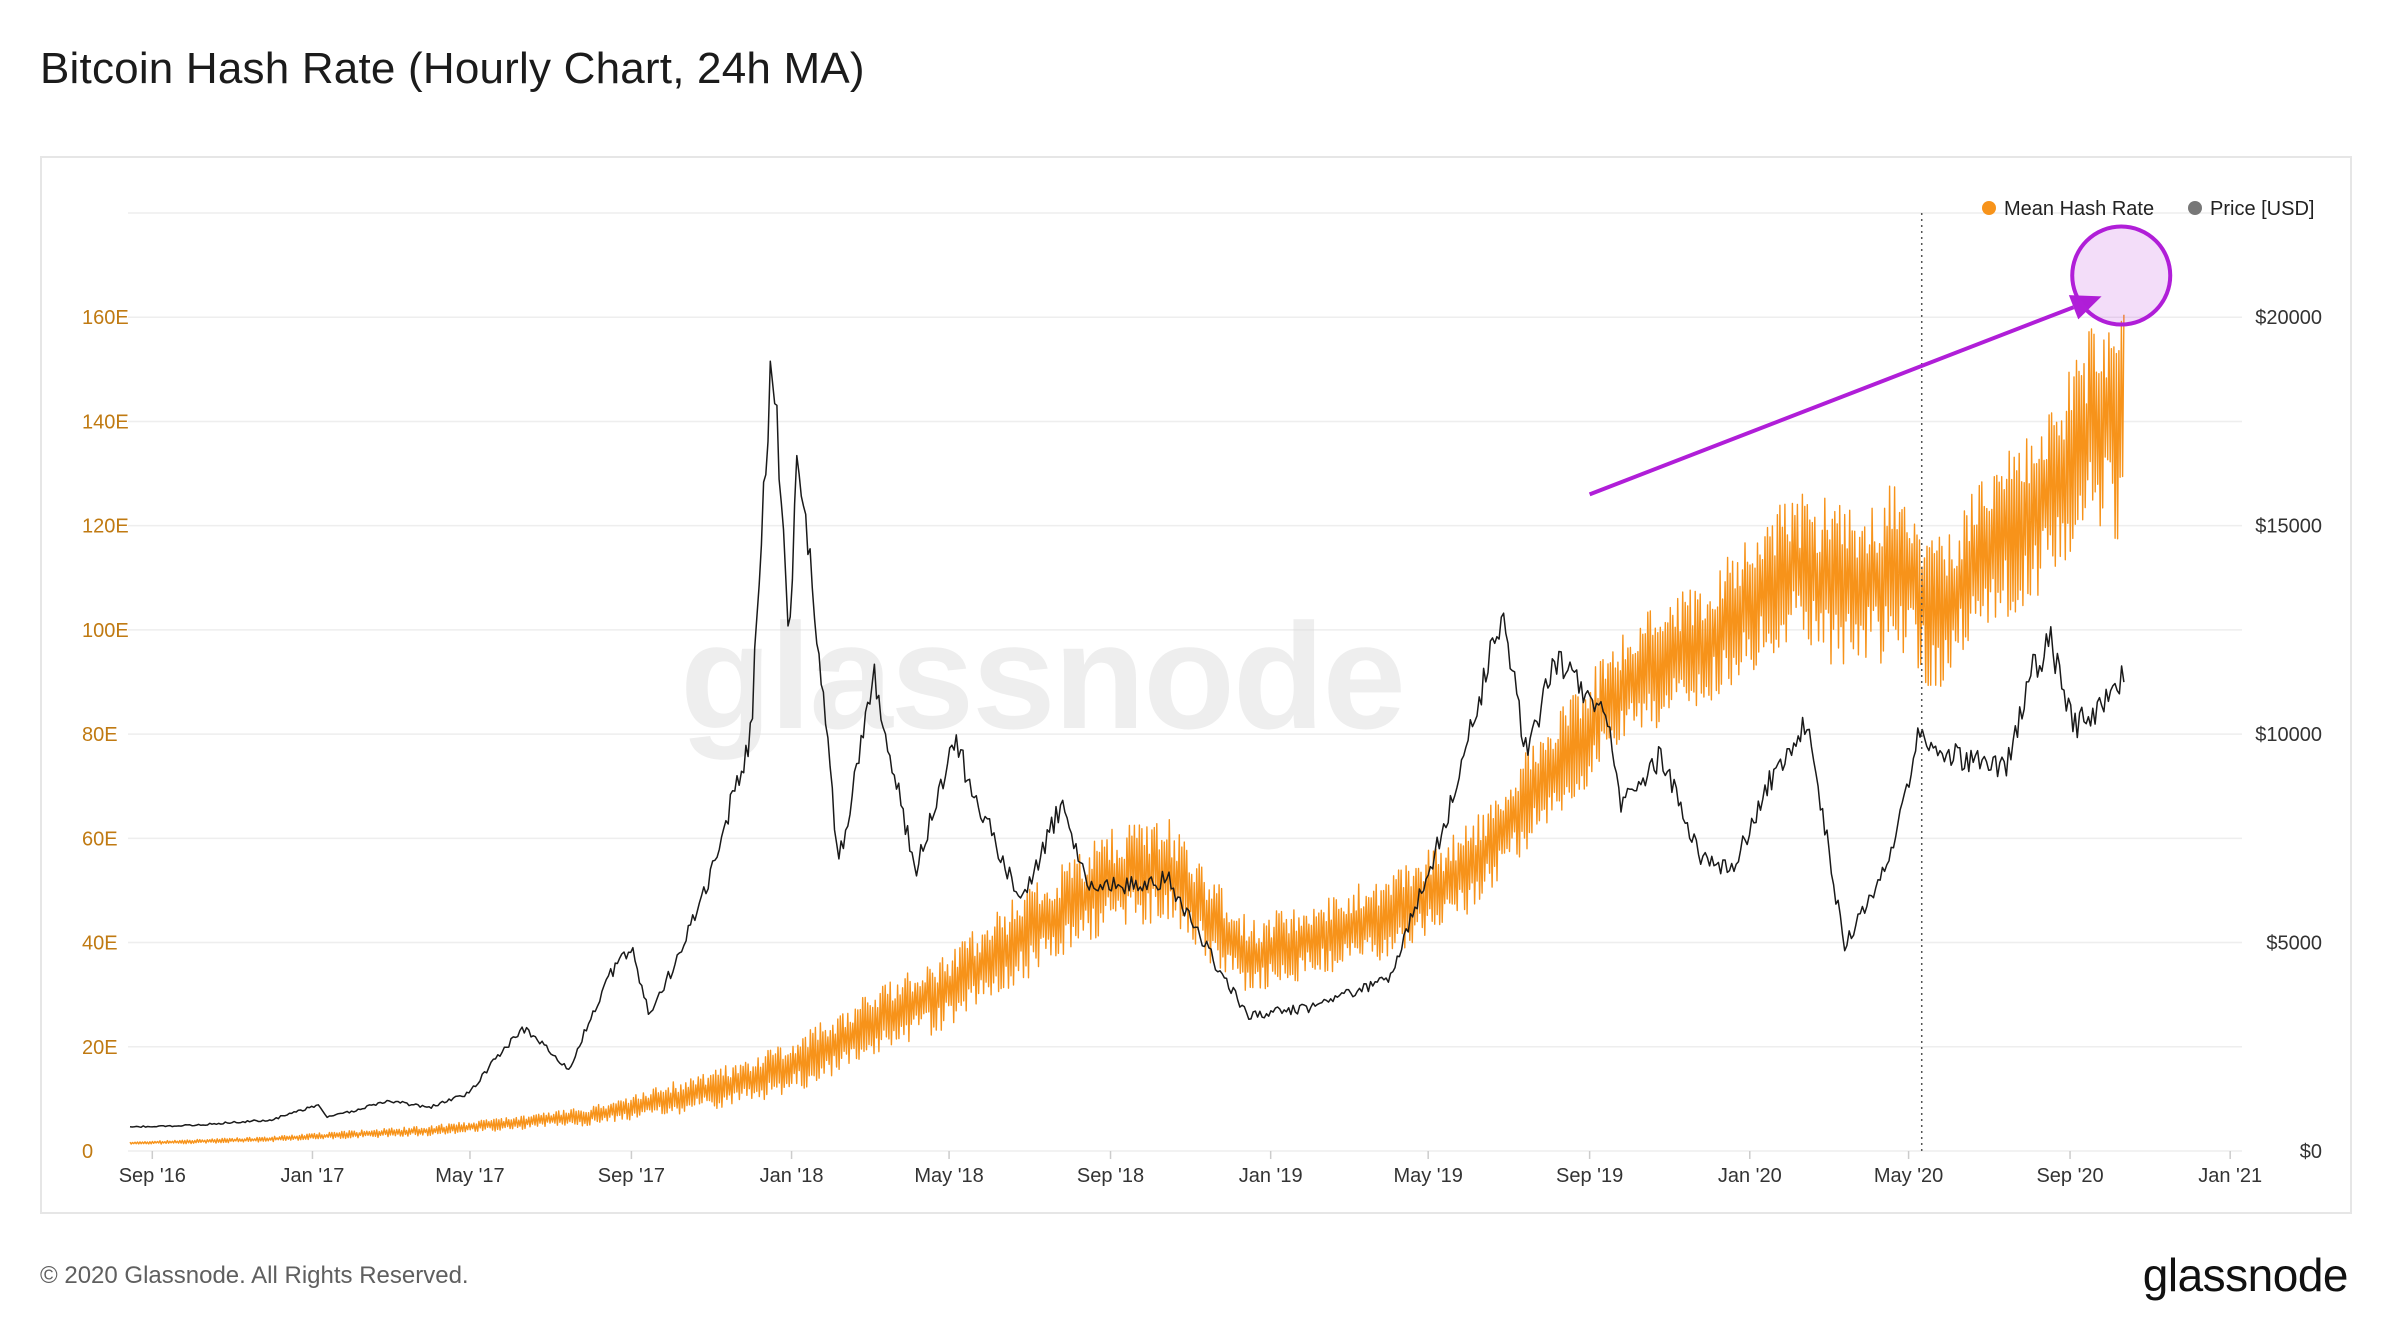 The image size is (2384, 1340). I want to click on x-axis-tick-label: Jan '19, so click(1271, 1176).